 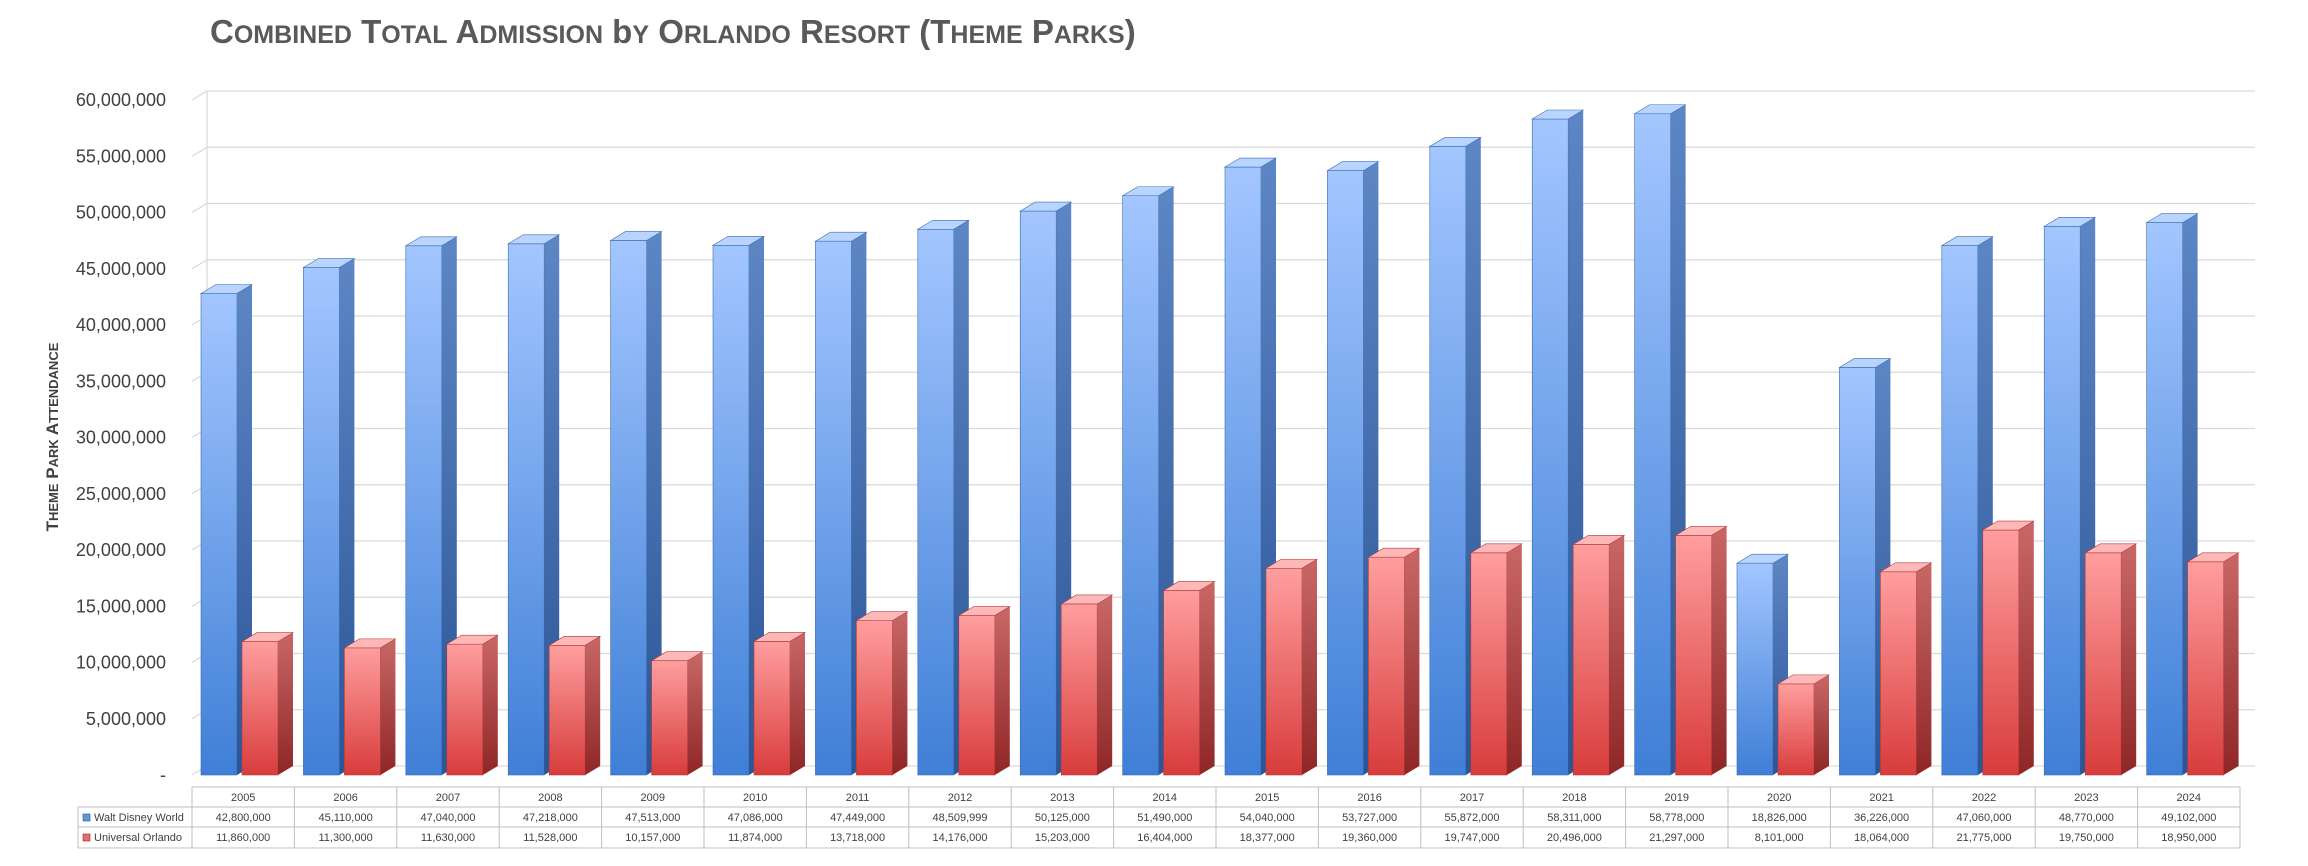 I want to click on x-category-label: 2021, so click(x=1881, y=798).